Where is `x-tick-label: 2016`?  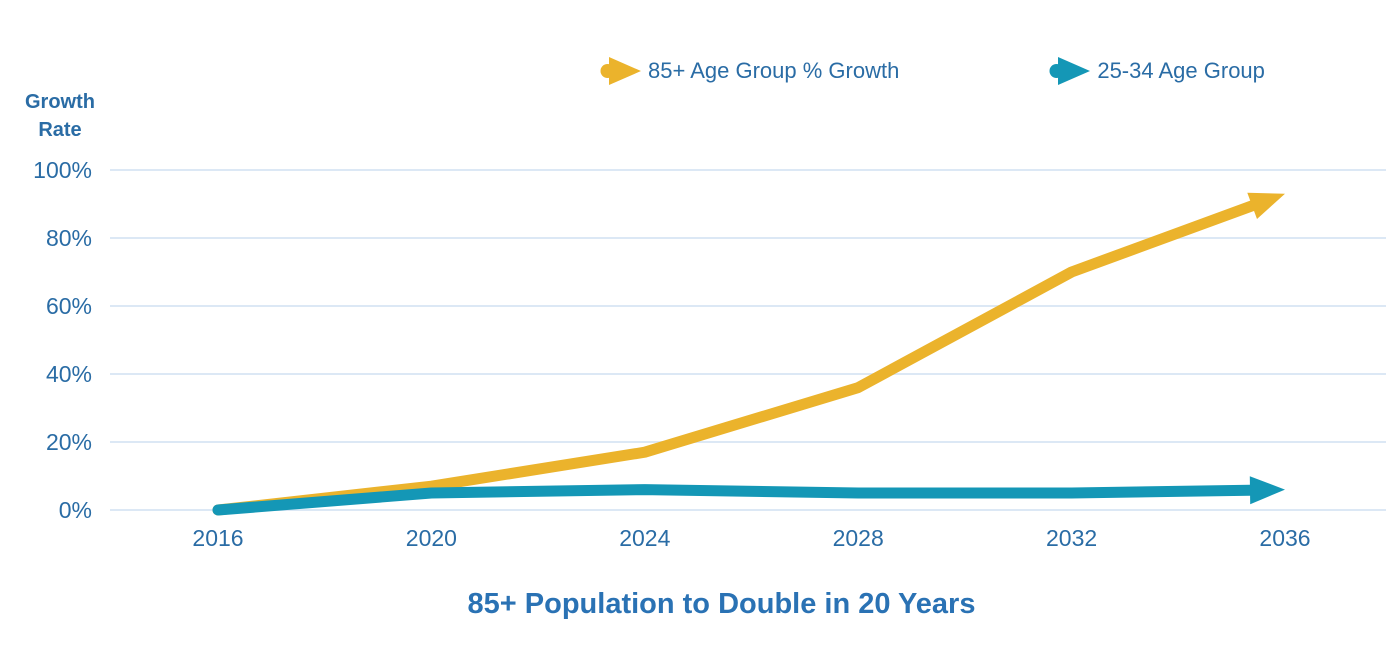 x-tick-label: 2016 is located at coordinates (218, 538).